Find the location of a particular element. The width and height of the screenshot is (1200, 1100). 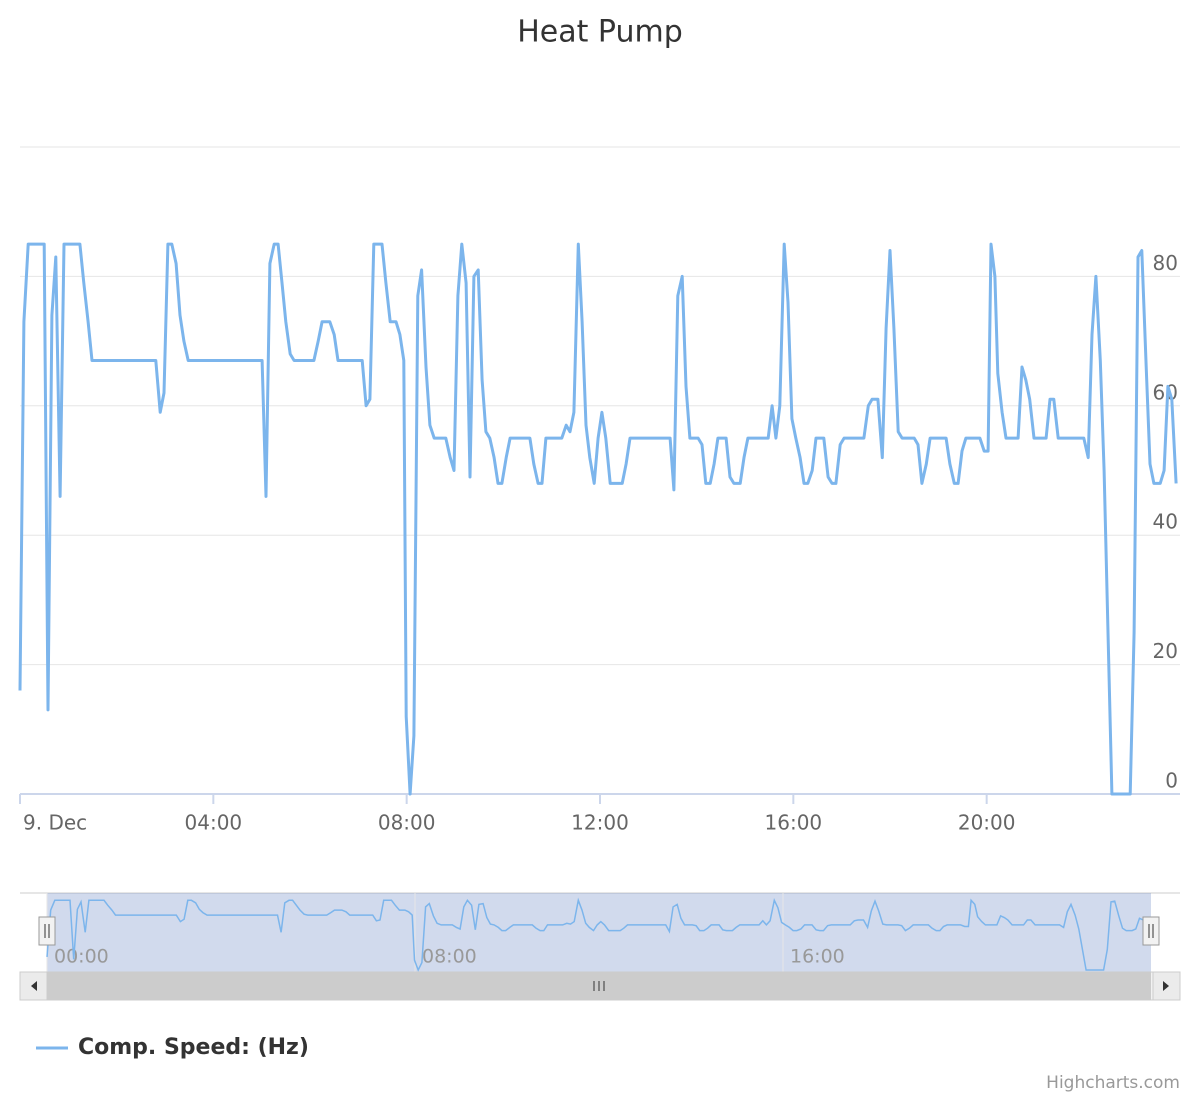

scrollbar-grip is located at coordinates (599, 986).